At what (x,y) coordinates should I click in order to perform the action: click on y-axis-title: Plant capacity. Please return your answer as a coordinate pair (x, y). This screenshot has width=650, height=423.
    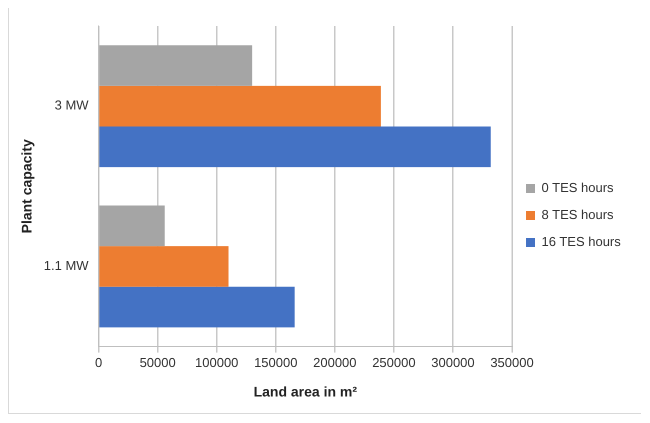
    Looking at the image, I should click on (26, 186).